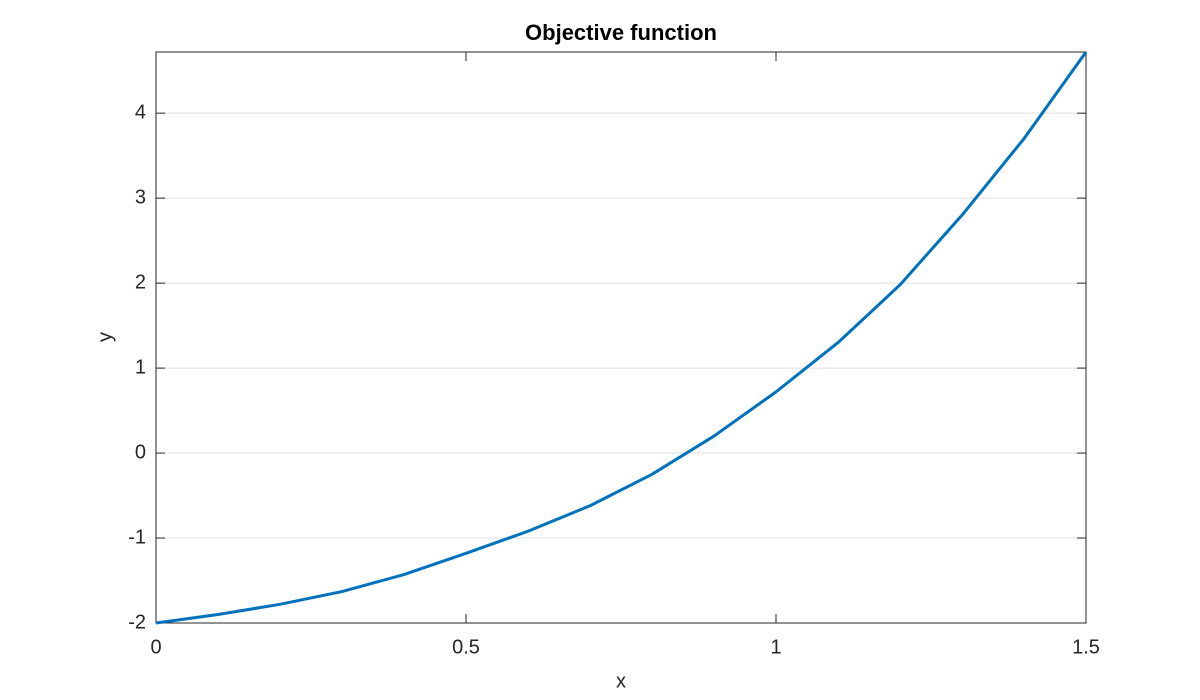  I want to click on x-tick-label: 0.5, so click(466, 647).